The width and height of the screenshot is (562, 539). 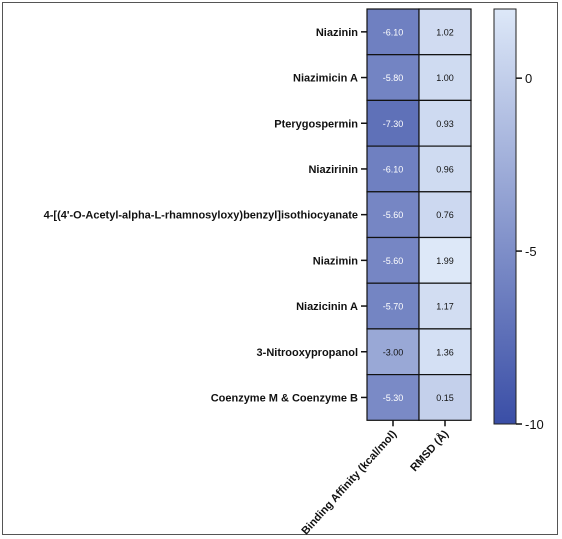 I want to click on cell-value-label: 1.36, so click(x=445, y=352).